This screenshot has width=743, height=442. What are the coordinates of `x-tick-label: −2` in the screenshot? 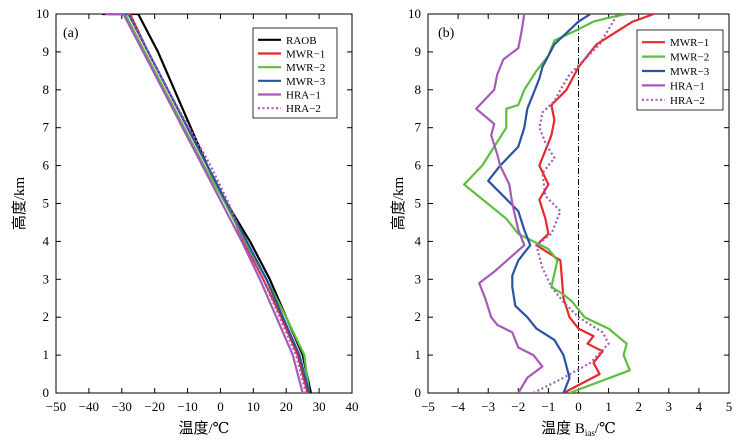 It's located at (518, 406).